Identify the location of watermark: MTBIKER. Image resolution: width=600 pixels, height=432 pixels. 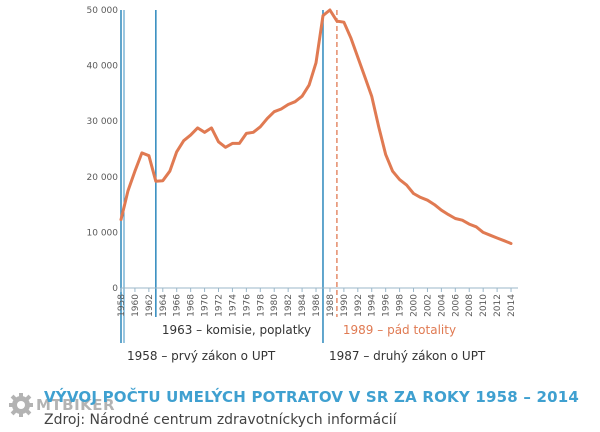
(61, 405).